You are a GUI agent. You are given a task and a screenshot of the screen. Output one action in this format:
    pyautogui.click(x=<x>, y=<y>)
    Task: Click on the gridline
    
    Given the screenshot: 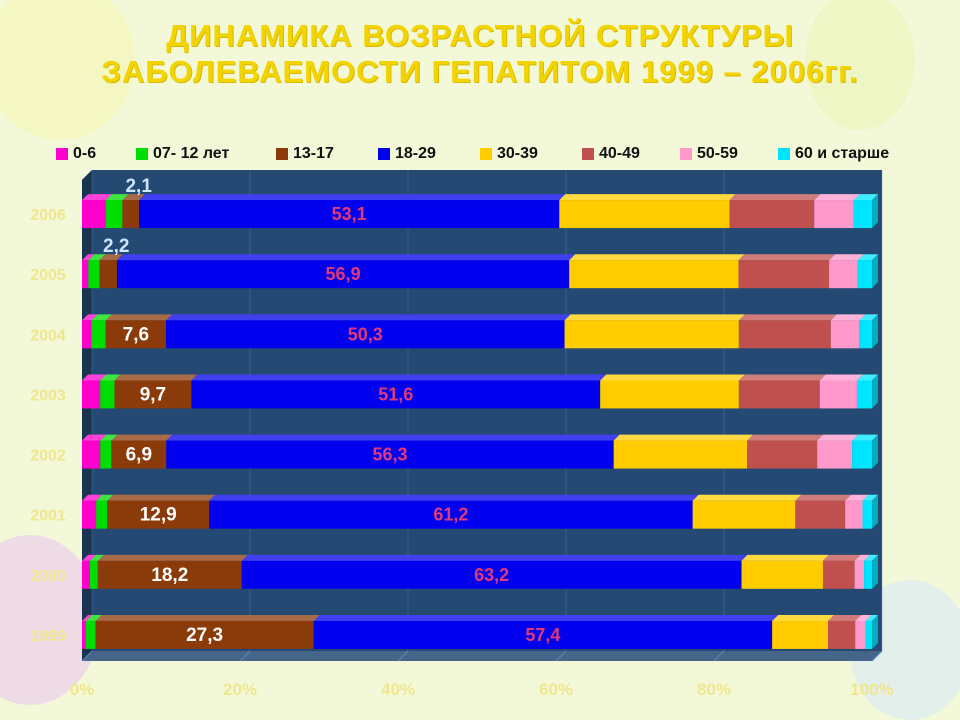 What is the action you would take?
    pyautogui.click(x=719, y=656)
    